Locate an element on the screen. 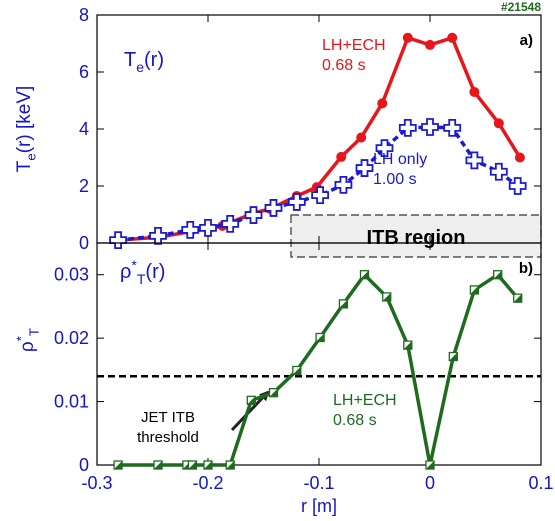  panel-label: b) is located at coordinates (526, 268).